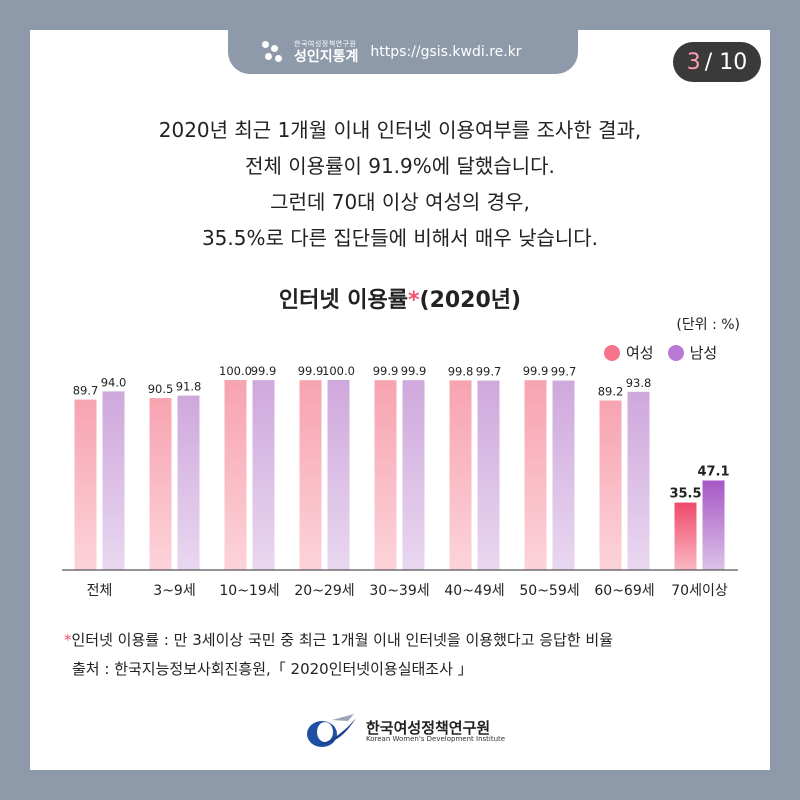 The height and width of the screenshot is (800, 800). What do you see at coordinates (474, 591) in the screenshot?
I see `category-label-5: 40~49세` at bounding box center [474, 591].